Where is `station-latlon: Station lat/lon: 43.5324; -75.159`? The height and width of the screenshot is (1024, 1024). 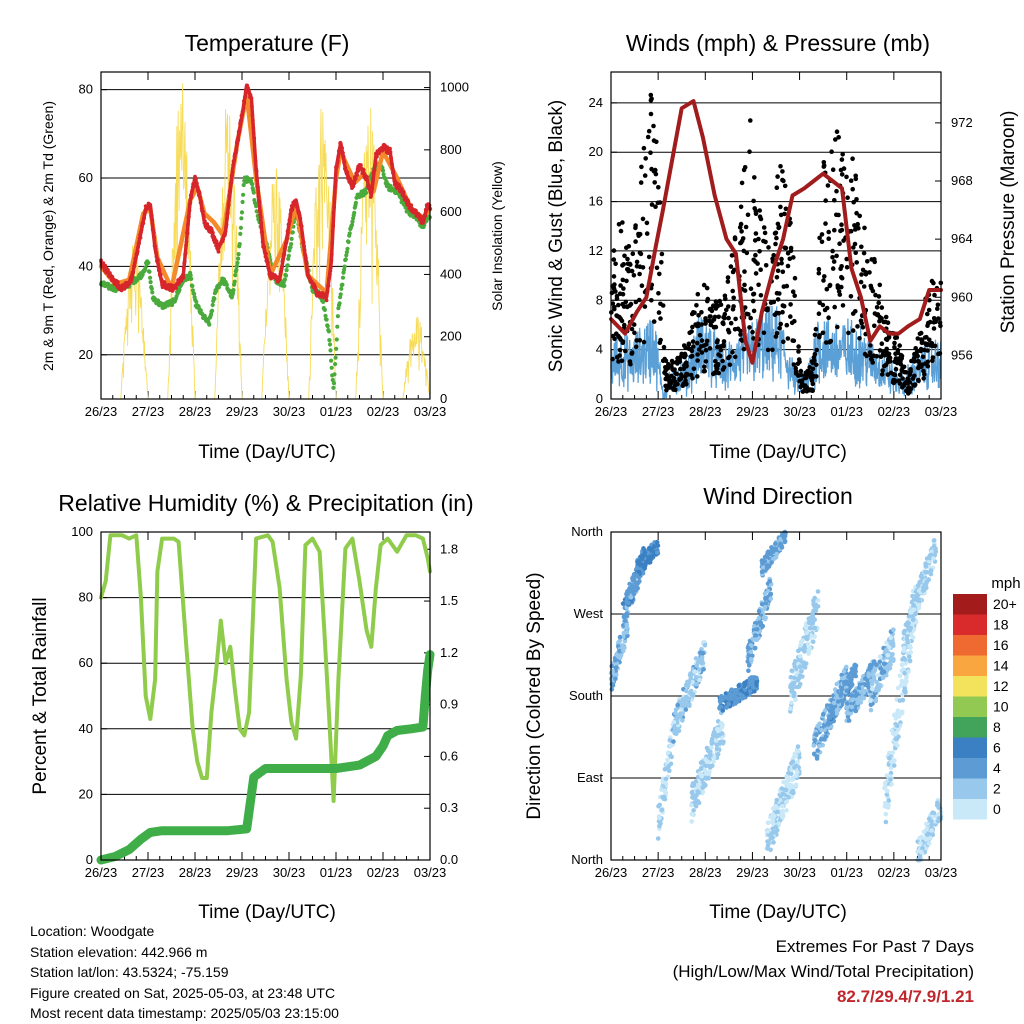
station-latlon: Station lat/lon: 43.5324; -75.159 is located at coordinates (129, 972).